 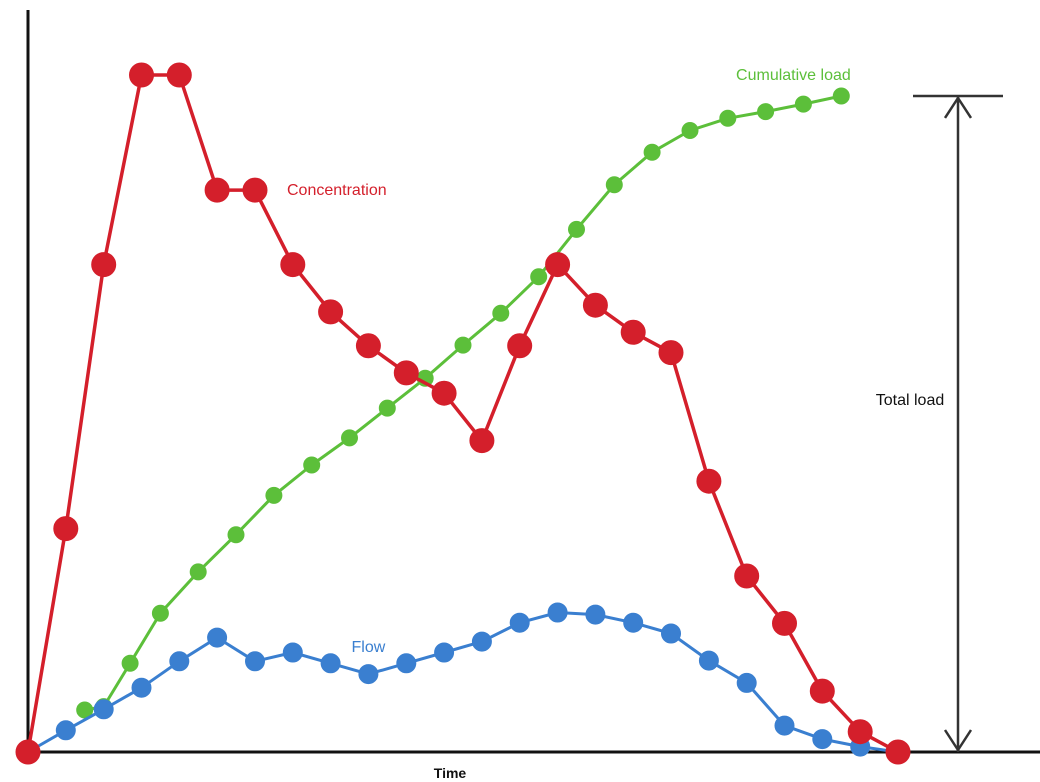 I want to click on total-load-arrowhead-top, so click(x=958, y=107).